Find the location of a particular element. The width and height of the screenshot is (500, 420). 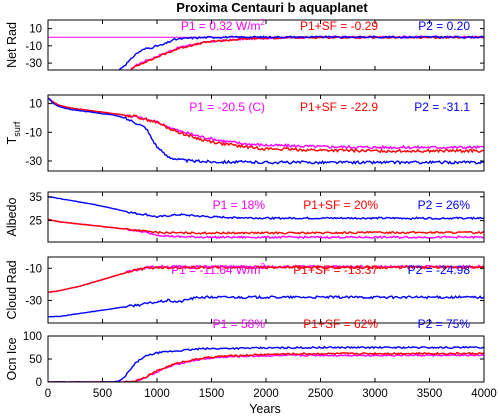

annotation-p1: P1 = 58% is located at coordinates (239, 324).